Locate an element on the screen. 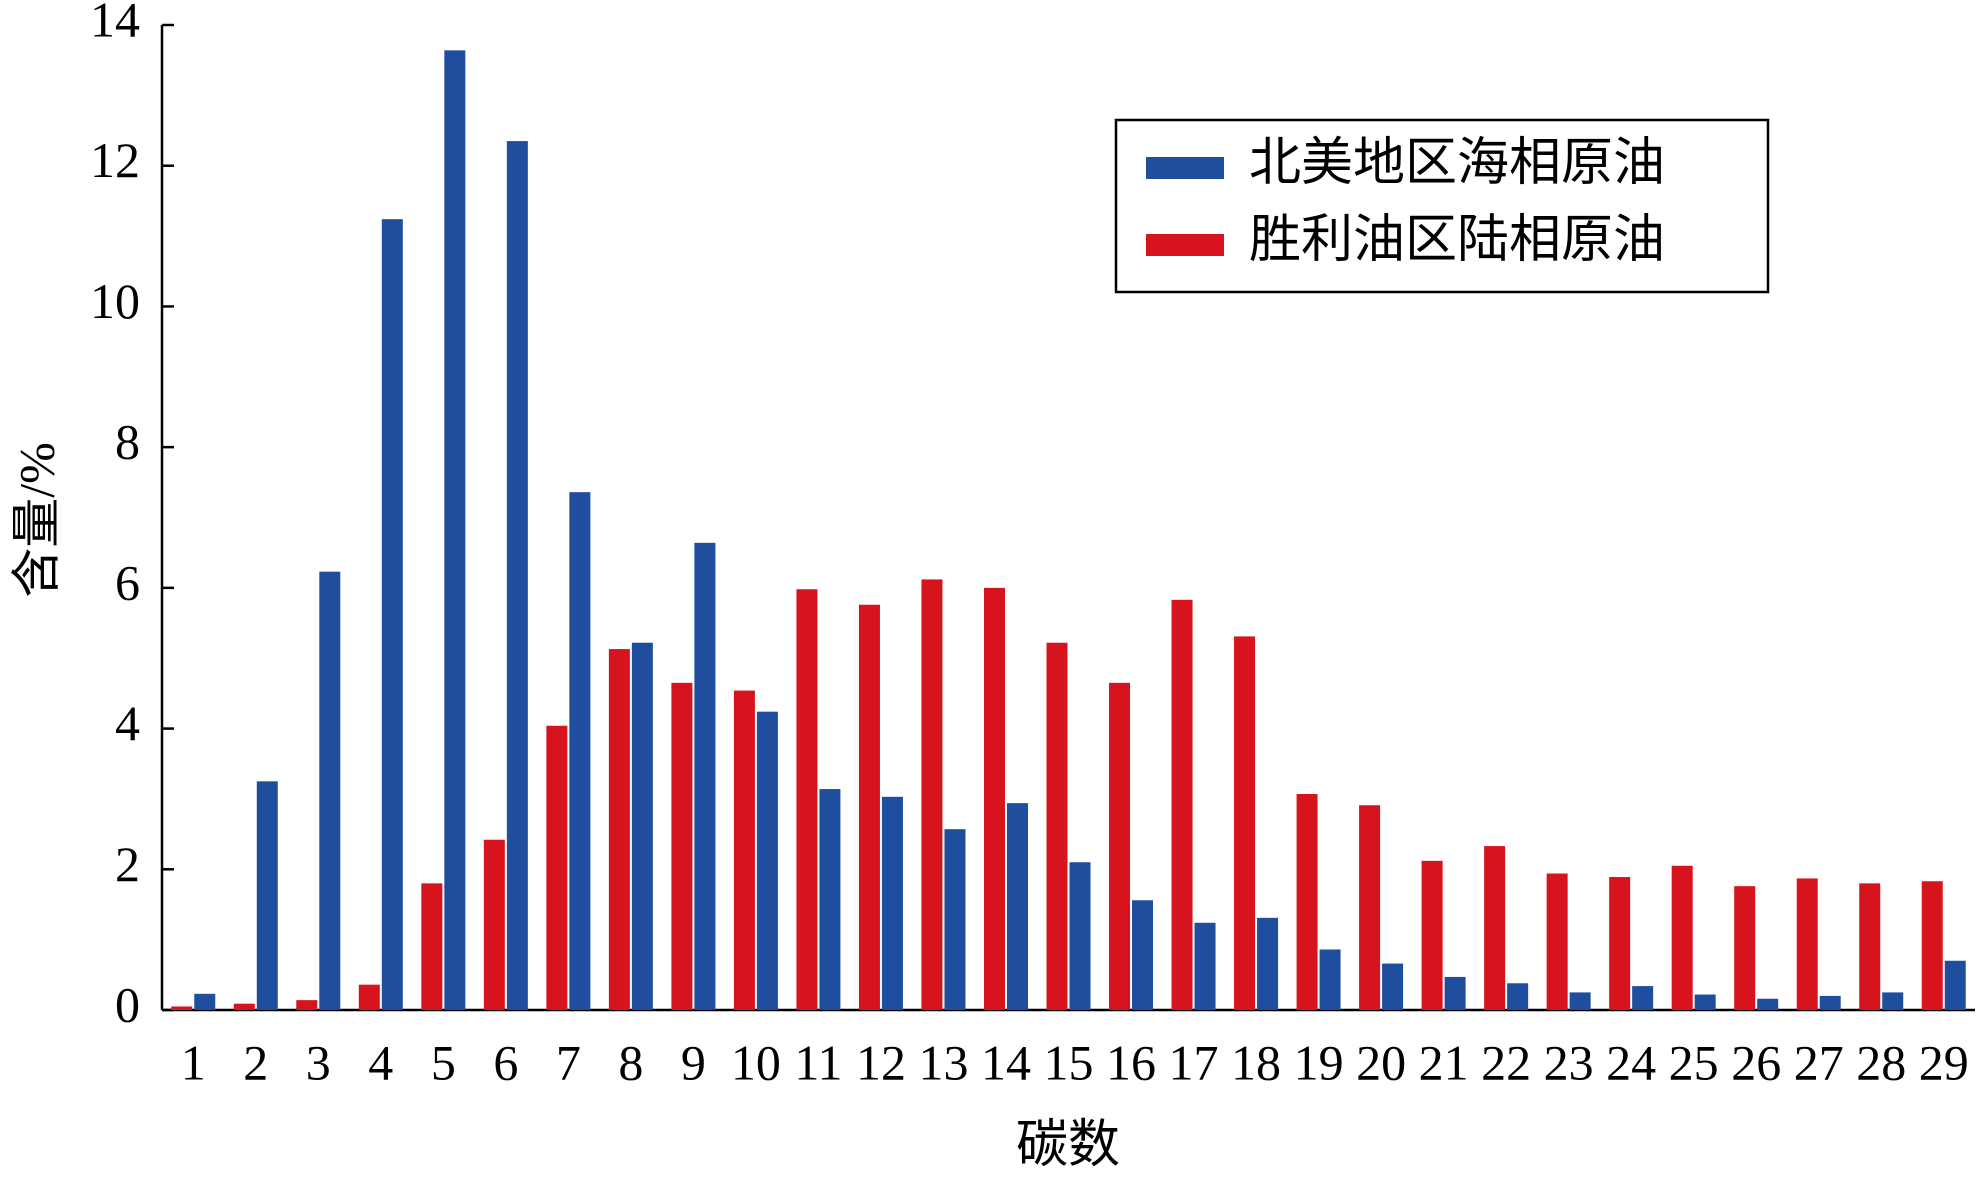 The height and width of the screenshot is (1195, 1979). y-tick-label: 12 is located at coordinates (115, 160).